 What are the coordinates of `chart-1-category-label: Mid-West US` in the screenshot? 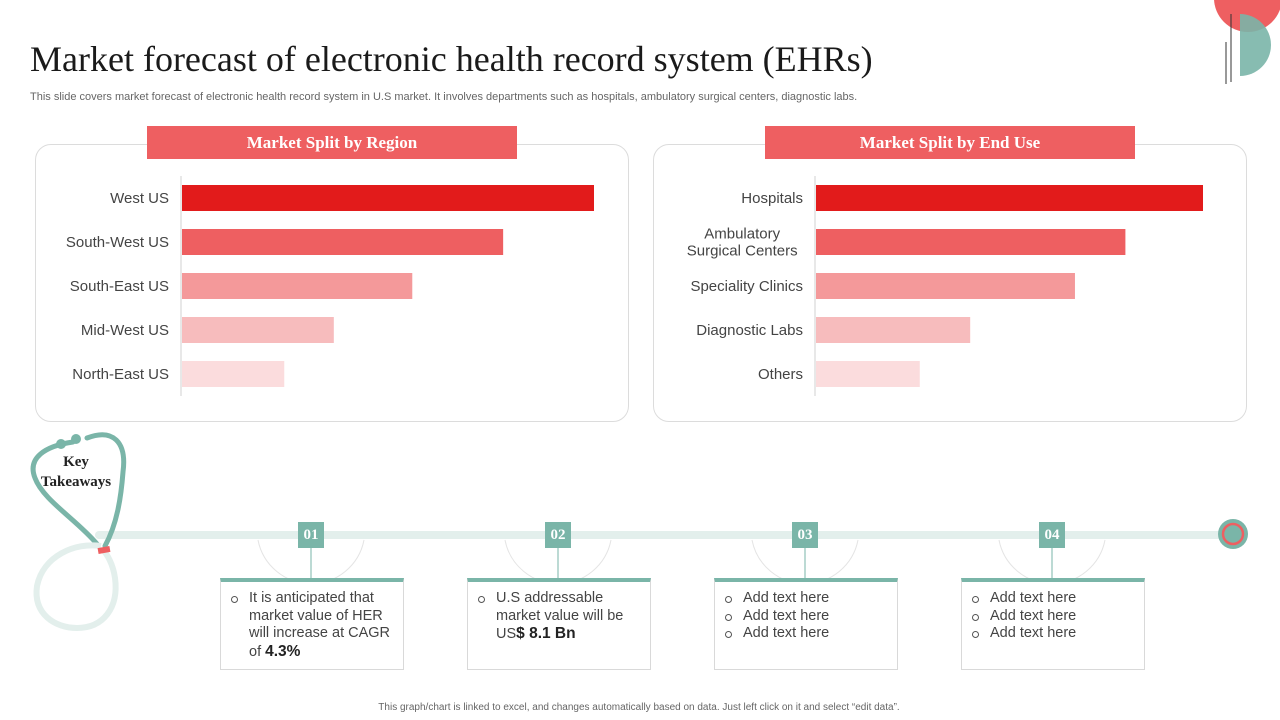 It's located at (125, 330).